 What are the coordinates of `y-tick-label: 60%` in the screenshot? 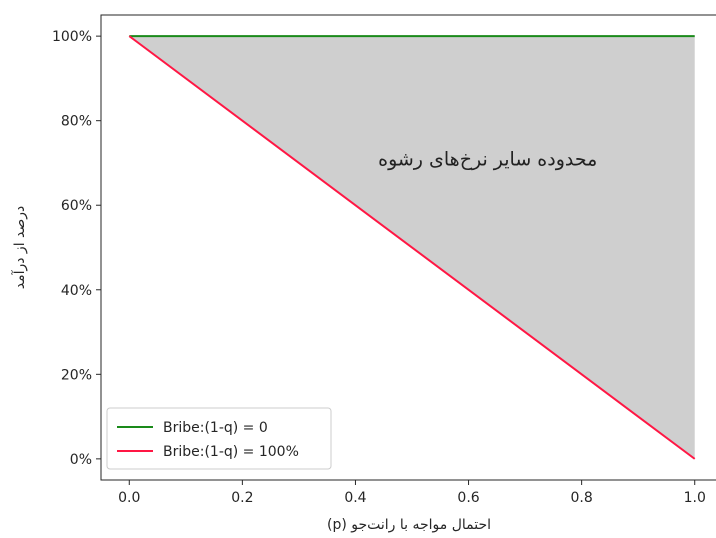 It's located at (76, 206).